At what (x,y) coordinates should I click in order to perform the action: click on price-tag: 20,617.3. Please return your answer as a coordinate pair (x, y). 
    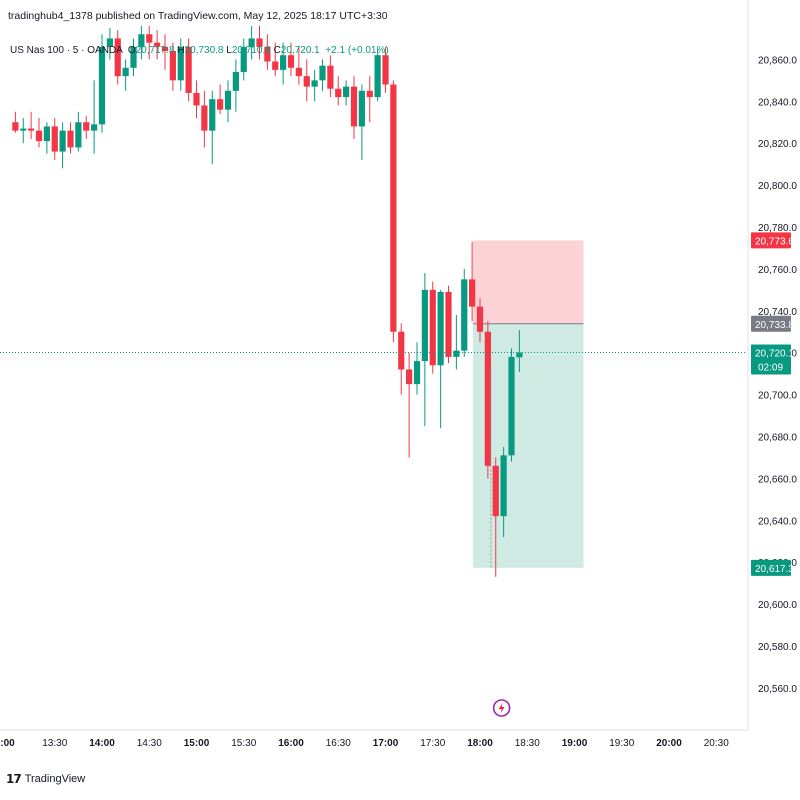
    Looking at the image, I should click on (772, 567).